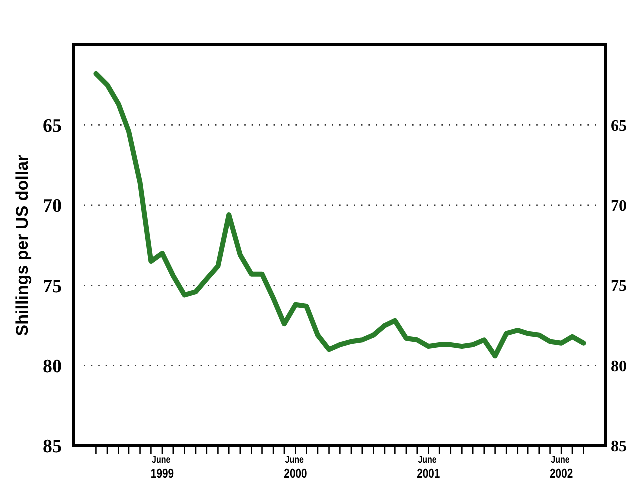 Image resolution: width=635 pixels, height=486 pixels. Describe the element at coordinates (619, 206) in the screenshot. I see `y2-tick-label: 70` at that location.